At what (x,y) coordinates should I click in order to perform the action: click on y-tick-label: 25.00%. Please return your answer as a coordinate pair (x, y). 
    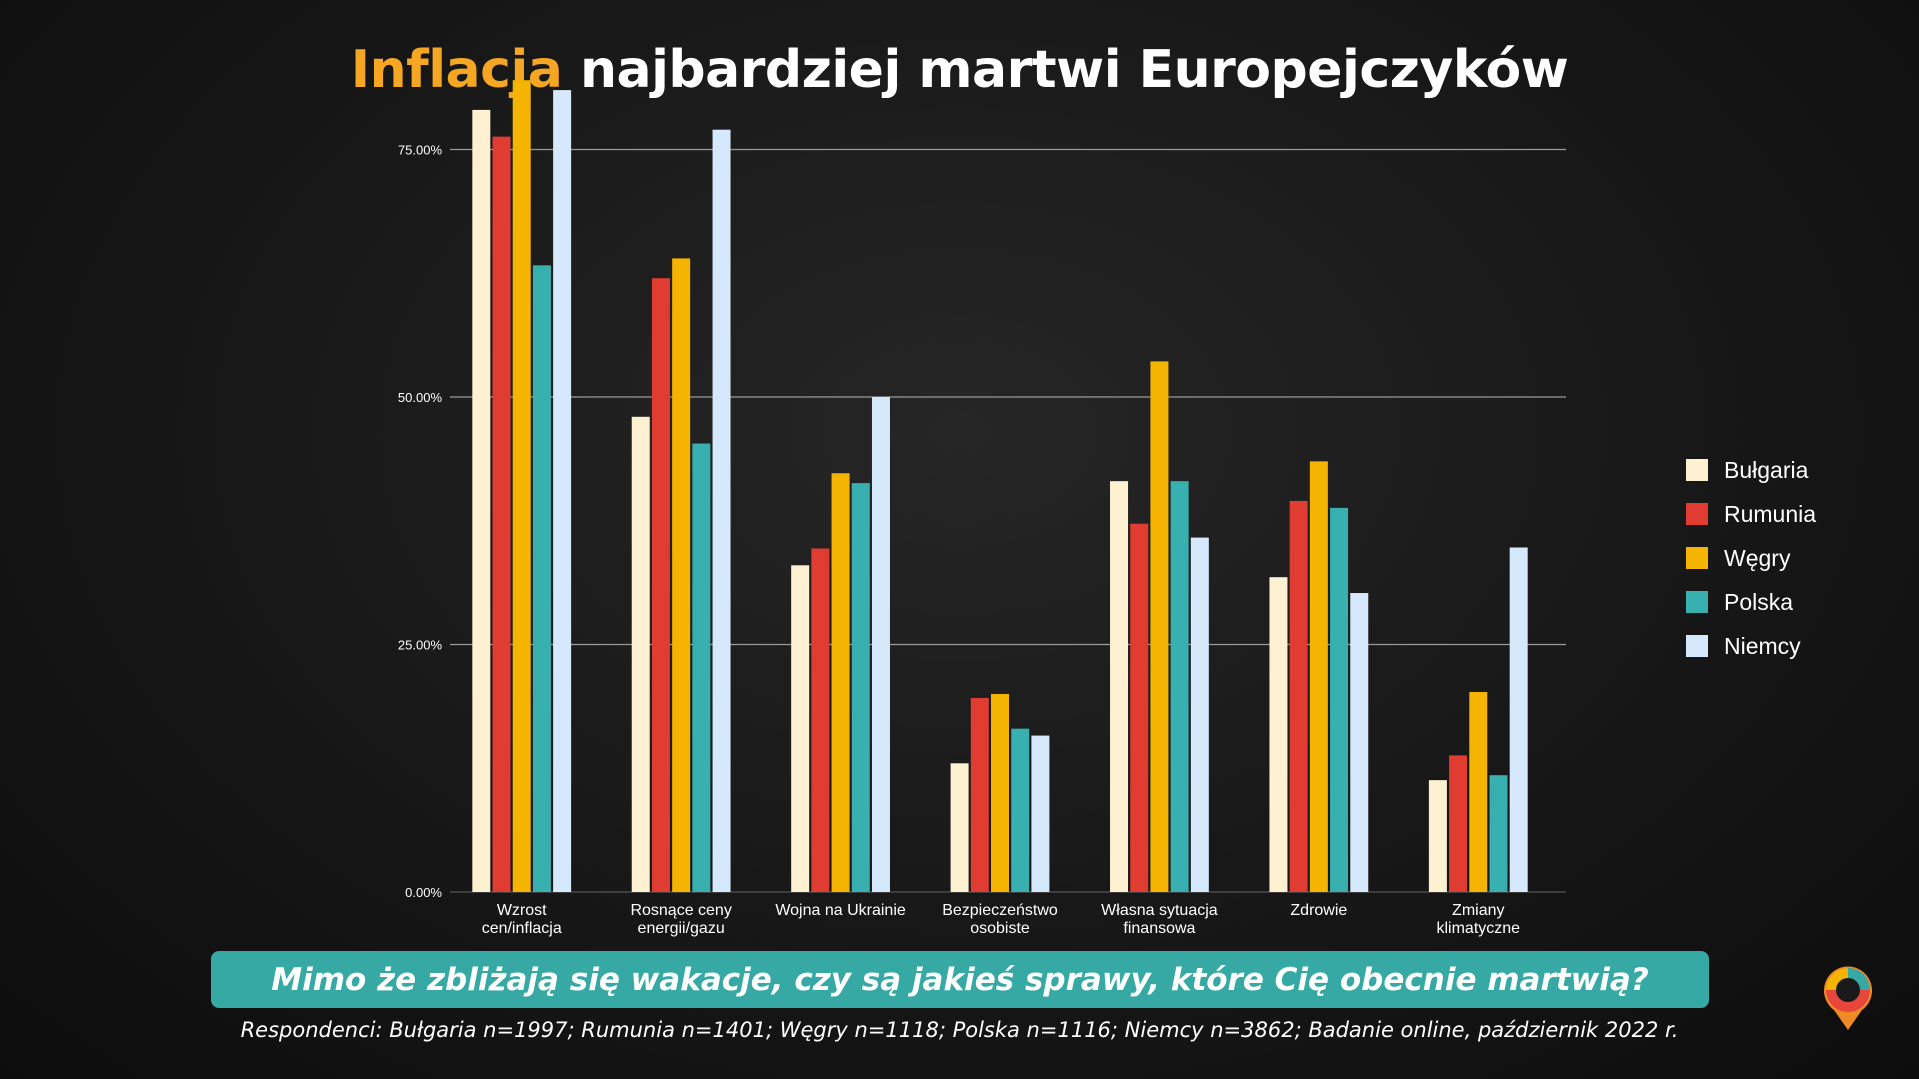
    Looking at the image, I should click on (420, 645).